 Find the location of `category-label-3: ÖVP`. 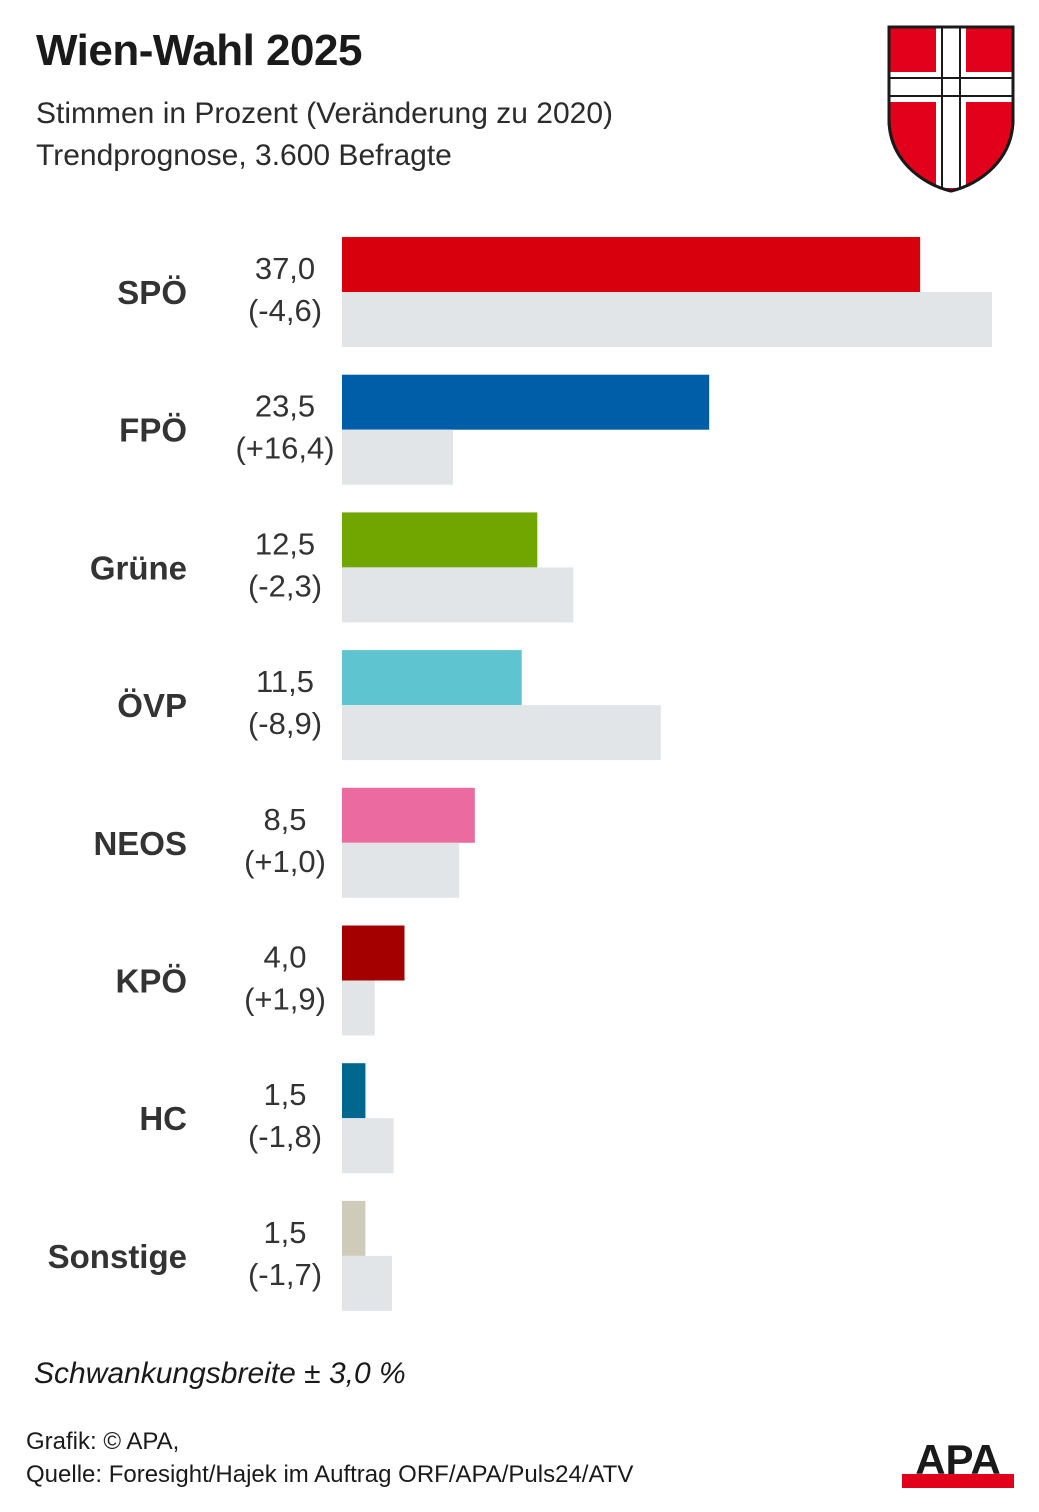

category-label-3: ÖVP is located at coordinates (152, 705).